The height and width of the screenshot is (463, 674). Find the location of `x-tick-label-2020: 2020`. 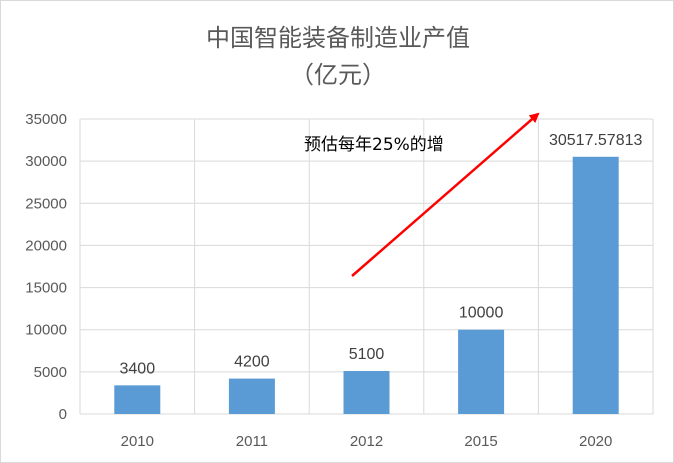

x-tick-label-2020: 2020 is located at coordinates (595, 441).